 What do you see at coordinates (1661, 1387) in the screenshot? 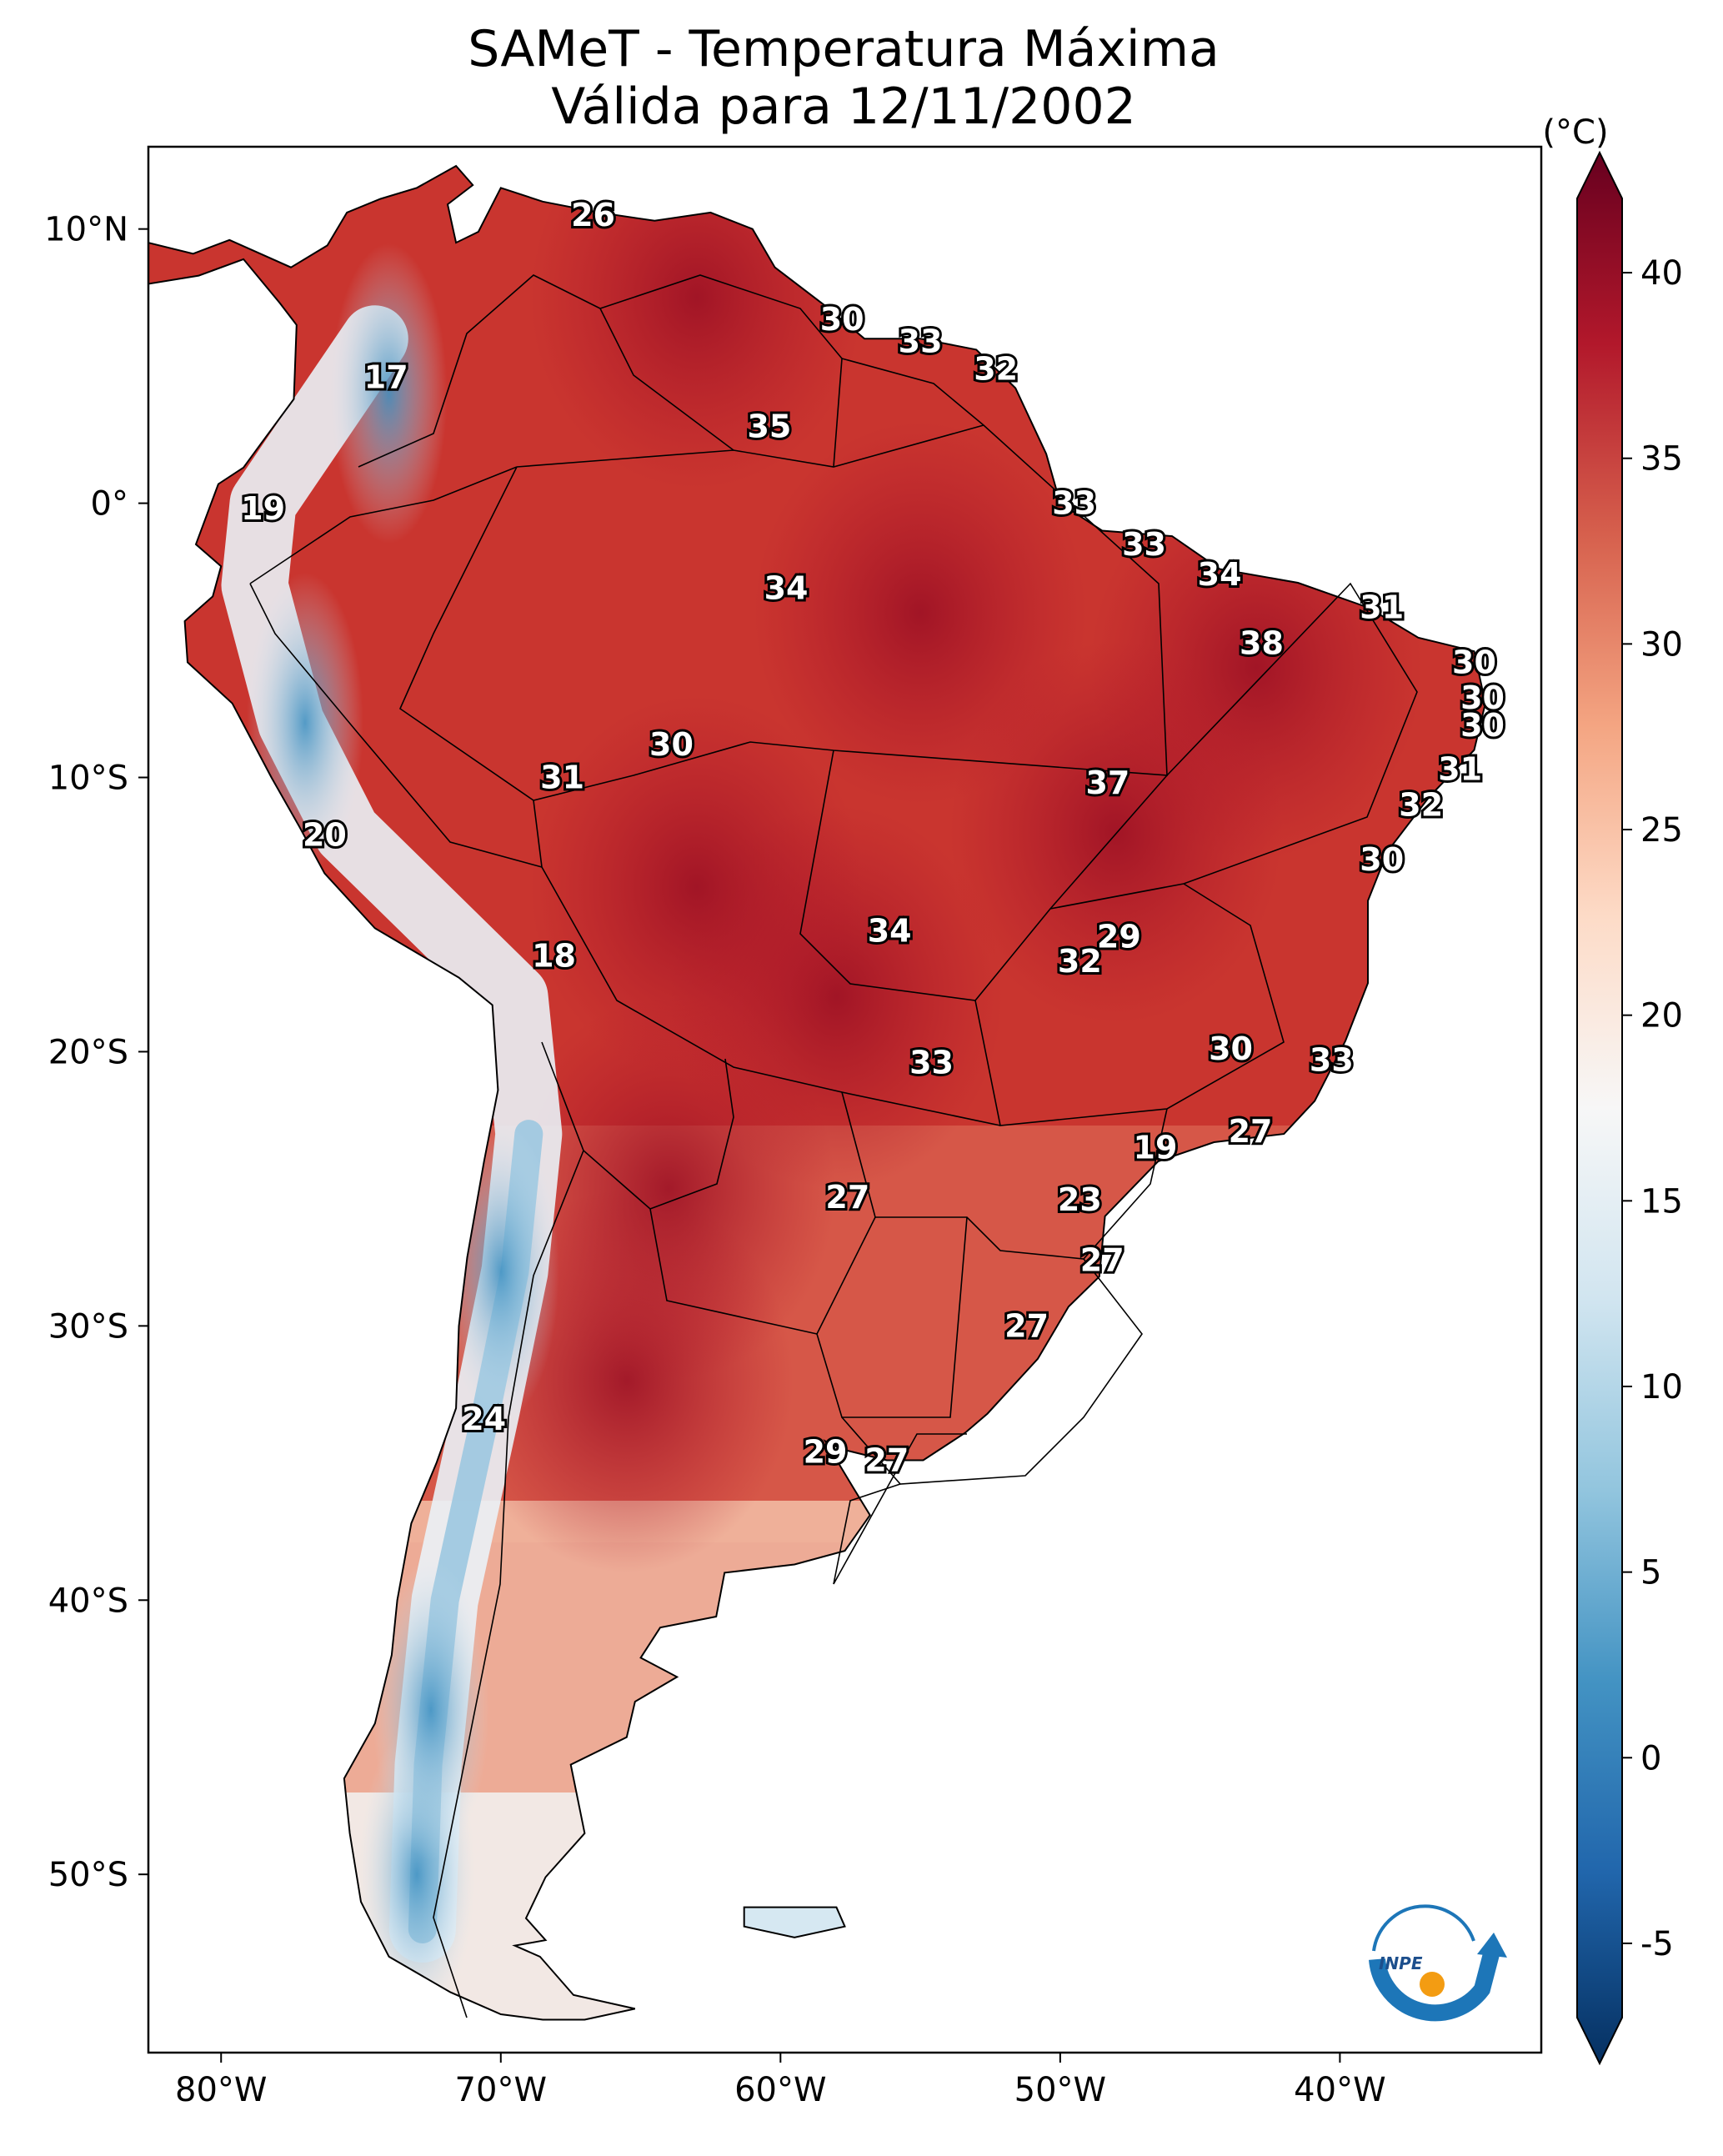
I see `colorbar-tick-label: 10` at bounding box center [1661, 1387].